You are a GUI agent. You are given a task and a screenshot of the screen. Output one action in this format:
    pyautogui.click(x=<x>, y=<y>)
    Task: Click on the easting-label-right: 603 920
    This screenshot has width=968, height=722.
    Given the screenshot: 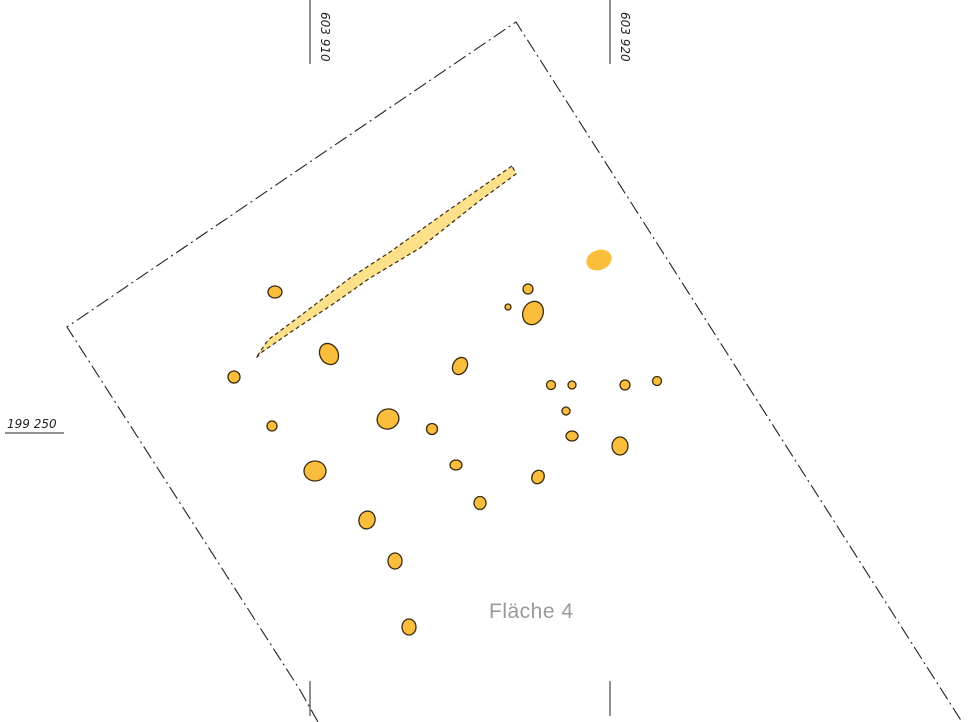 What is the action you would take?
    pyautogui.click(x=625, y=37)
    